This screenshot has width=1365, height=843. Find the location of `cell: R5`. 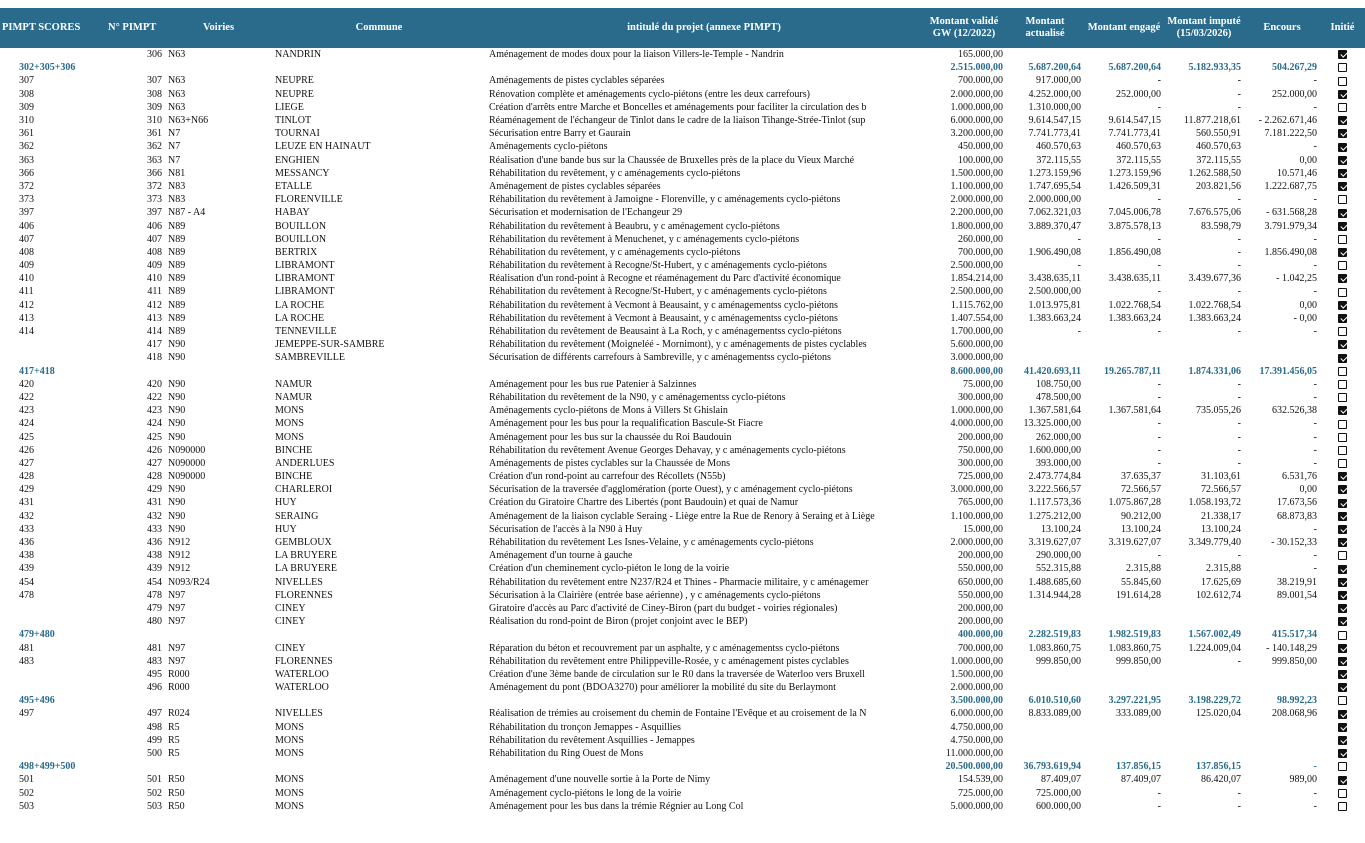

cell: R5 is located at coordinates (174, 740).